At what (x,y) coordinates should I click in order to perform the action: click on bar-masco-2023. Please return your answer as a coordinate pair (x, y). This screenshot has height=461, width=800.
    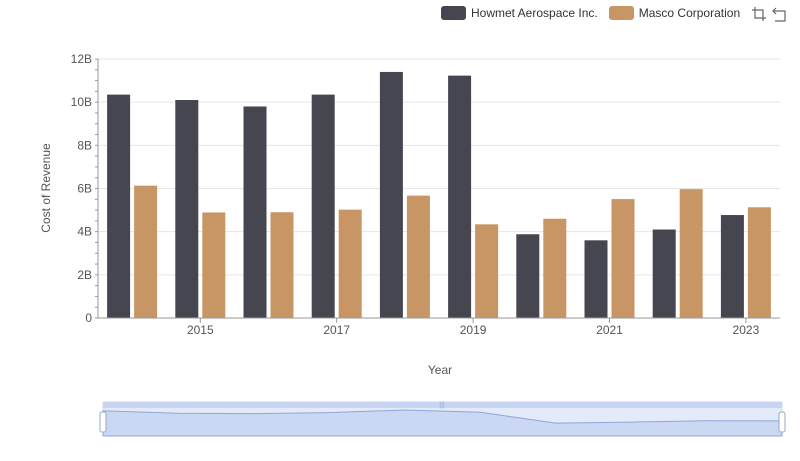
    Looking at the image, I should click on (759, 262).